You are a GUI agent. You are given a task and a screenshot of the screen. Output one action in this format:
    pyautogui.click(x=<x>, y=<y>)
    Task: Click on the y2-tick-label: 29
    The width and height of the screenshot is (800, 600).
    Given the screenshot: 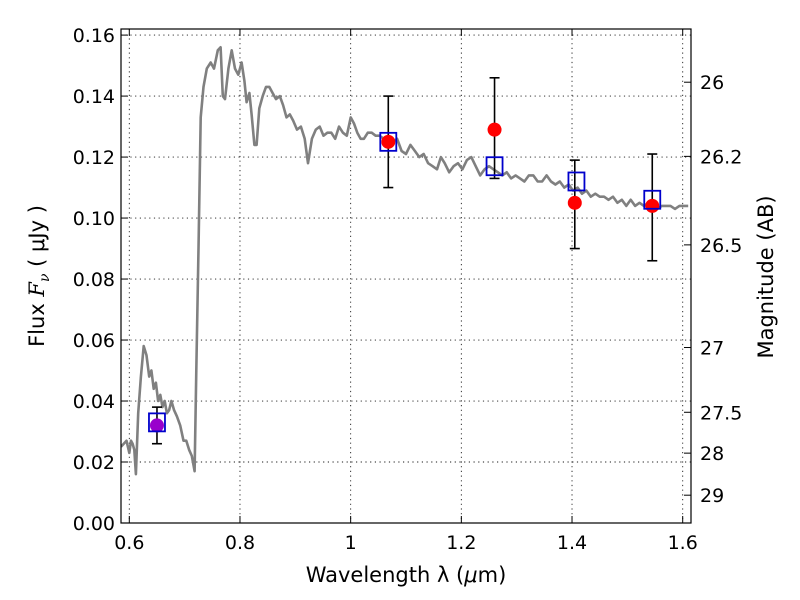 What is the action you would take?
    pyautogui.click(x=712, y=496)
    